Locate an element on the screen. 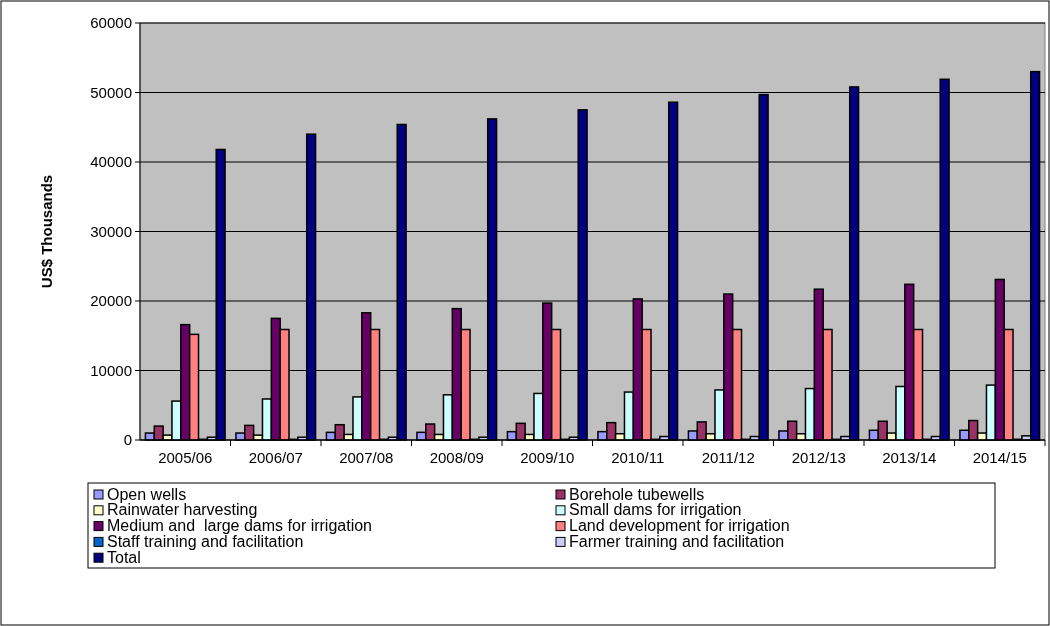 This screenshot has width=1050, height=626. y-axis-title: US$ Thousands is located at coordinates (46, 231).